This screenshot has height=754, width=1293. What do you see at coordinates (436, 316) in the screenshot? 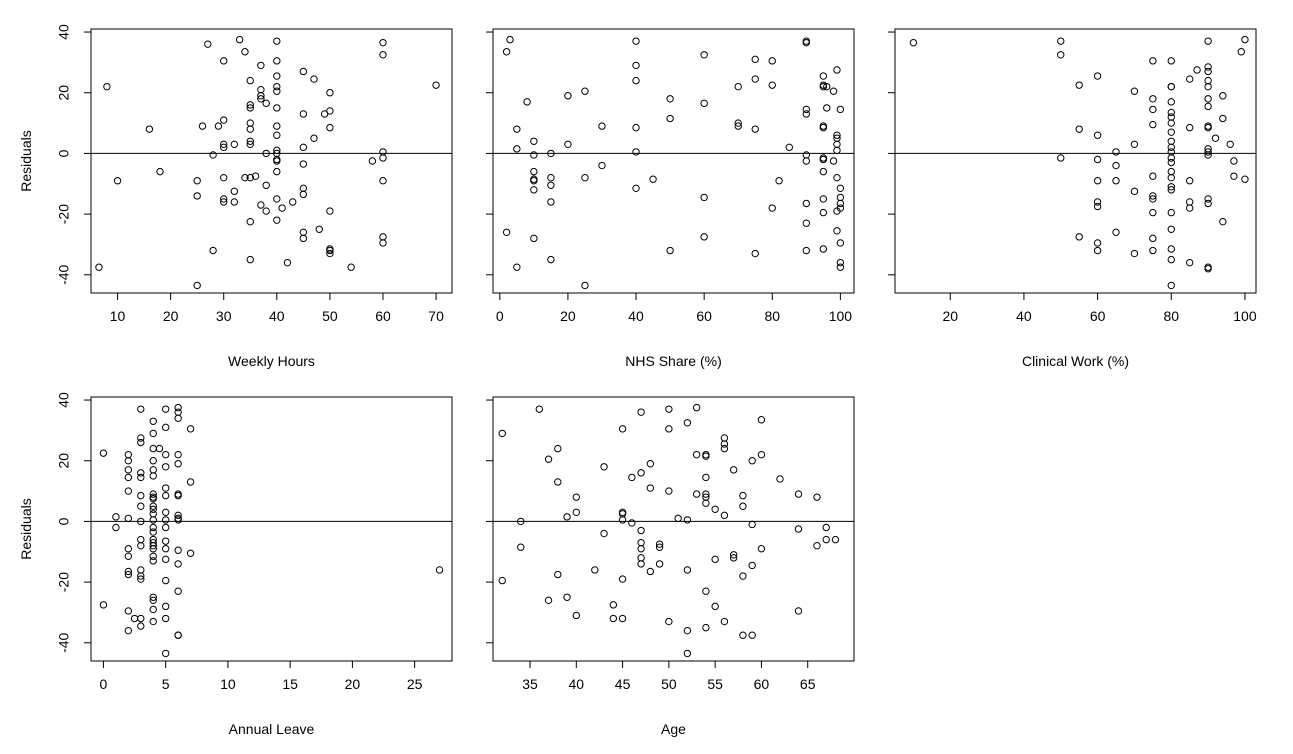
I see `x-tick-label: 70` at bounding box center [436, 316].